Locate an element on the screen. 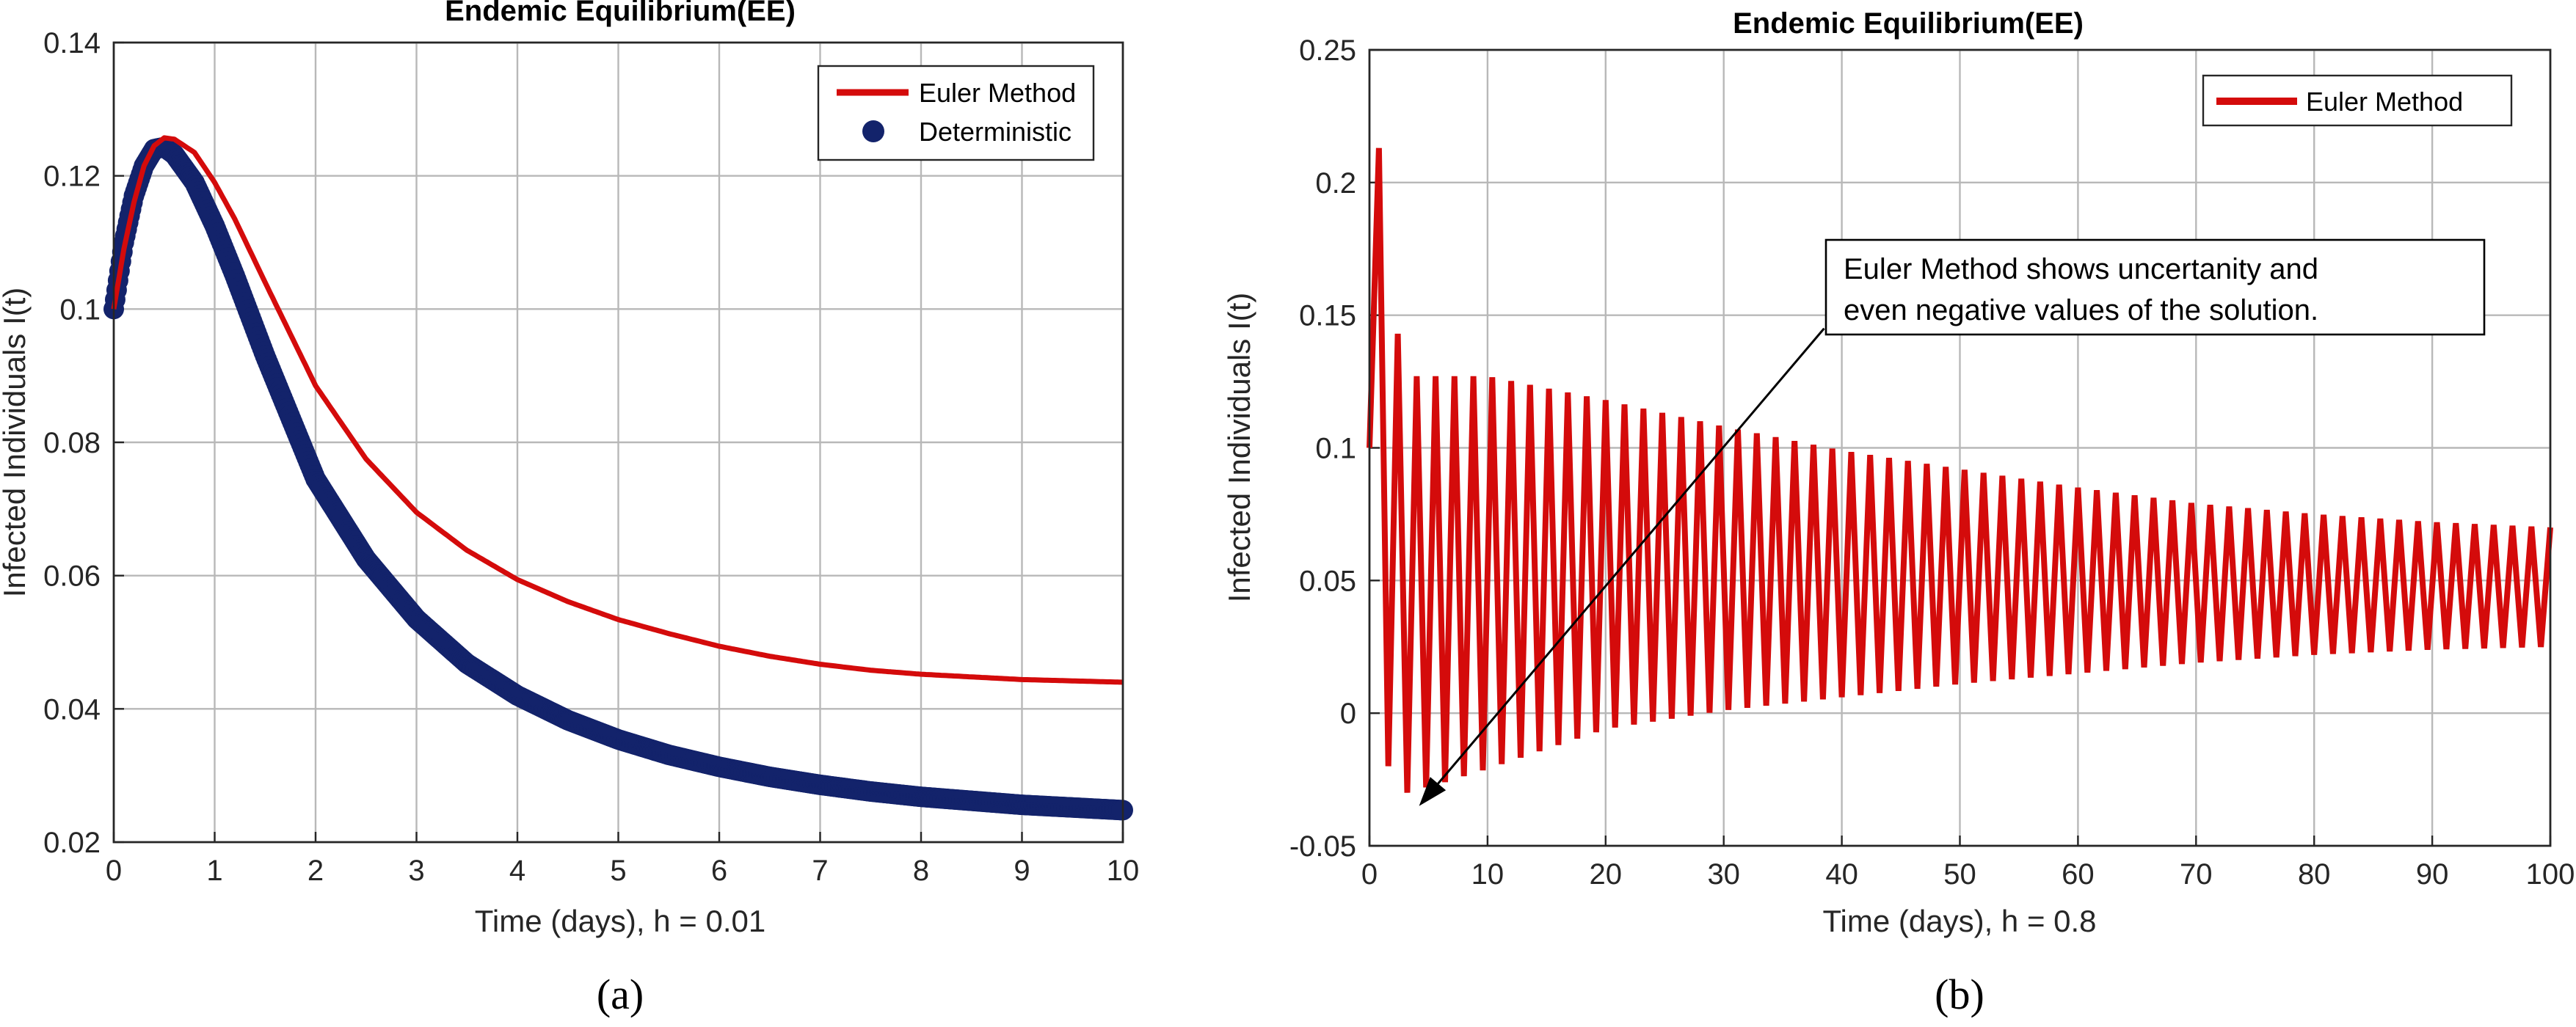  chart-b-ytick-label: 0.05 is located at coordinates (1327, 581).